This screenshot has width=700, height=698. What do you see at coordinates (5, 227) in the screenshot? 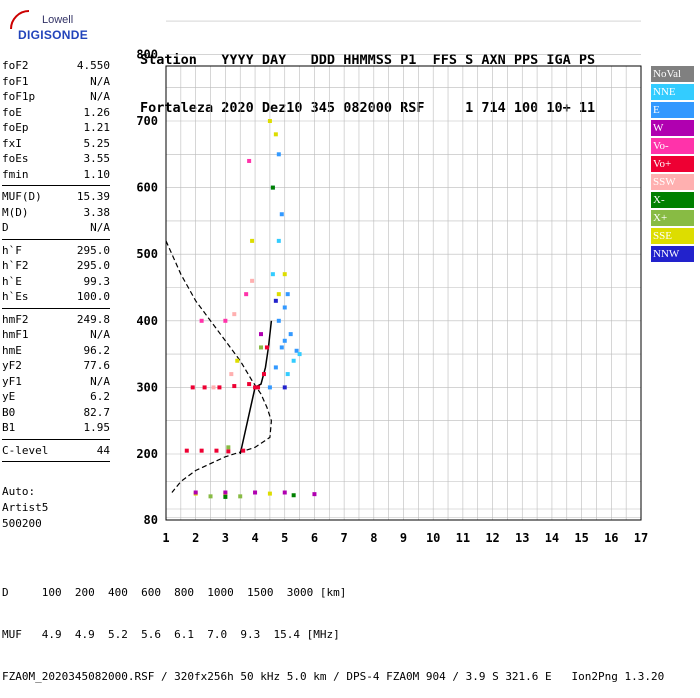
I see `param-key: D` at bounding box center [5, 227].